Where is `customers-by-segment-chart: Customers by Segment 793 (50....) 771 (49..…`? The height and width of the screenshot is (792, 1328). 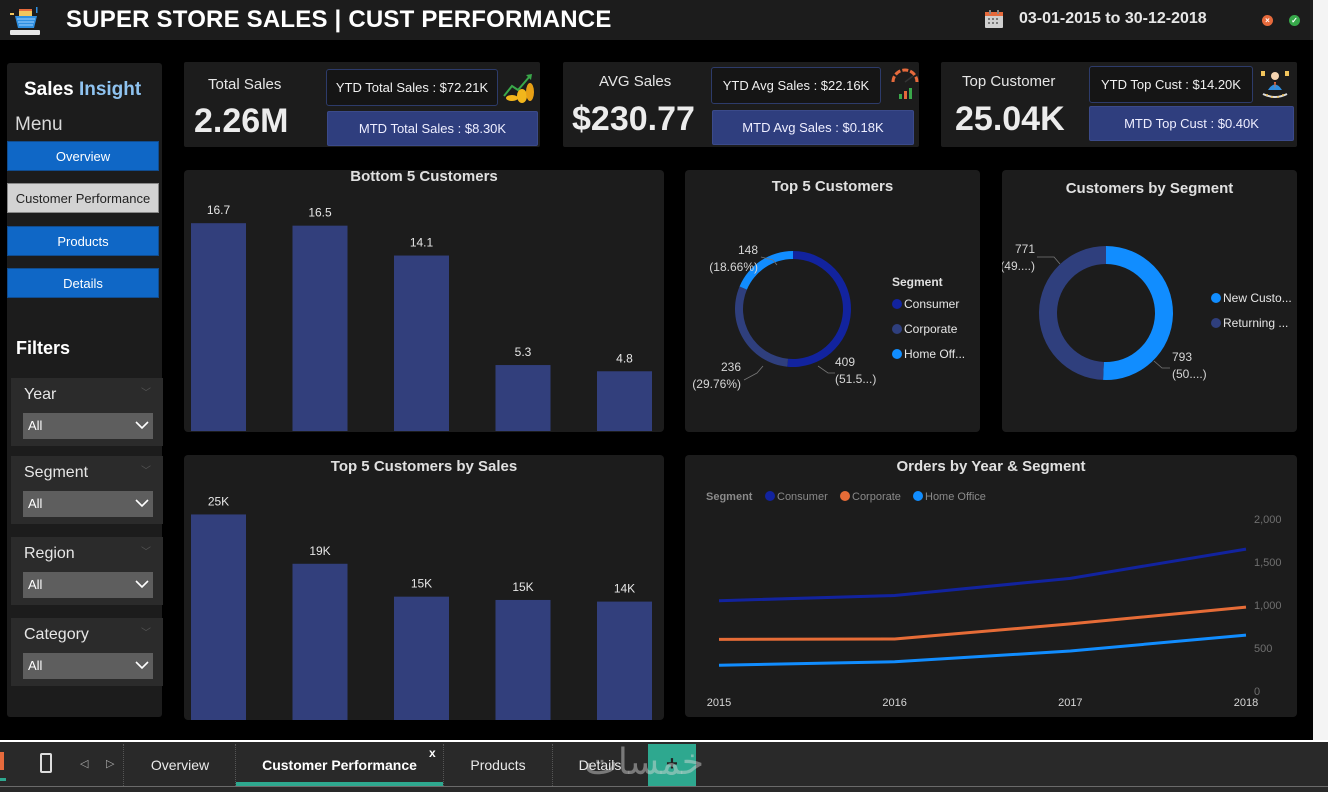
customers-by-segment-chart: Customers by Segment 793 (50....) 771 (49..… is located at coordinates (1149, 301).